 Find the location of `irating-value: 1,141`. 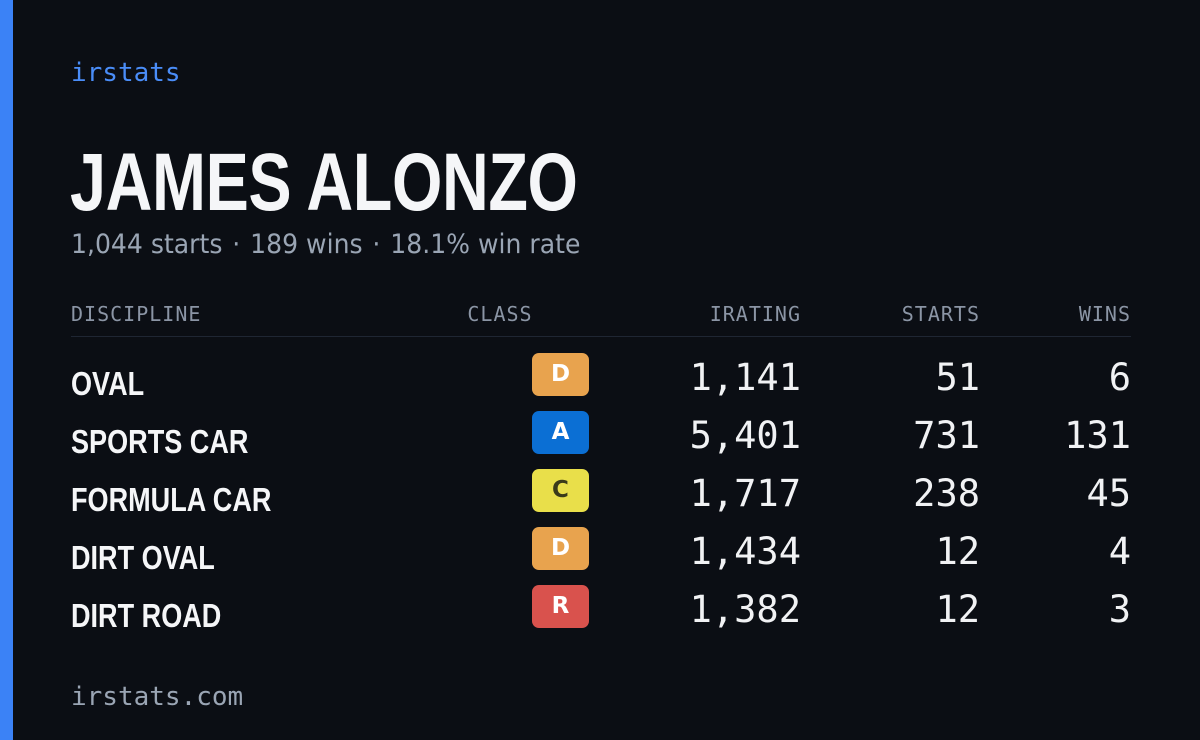

irating-value: 1,141 is located at coordinates (745, 377).